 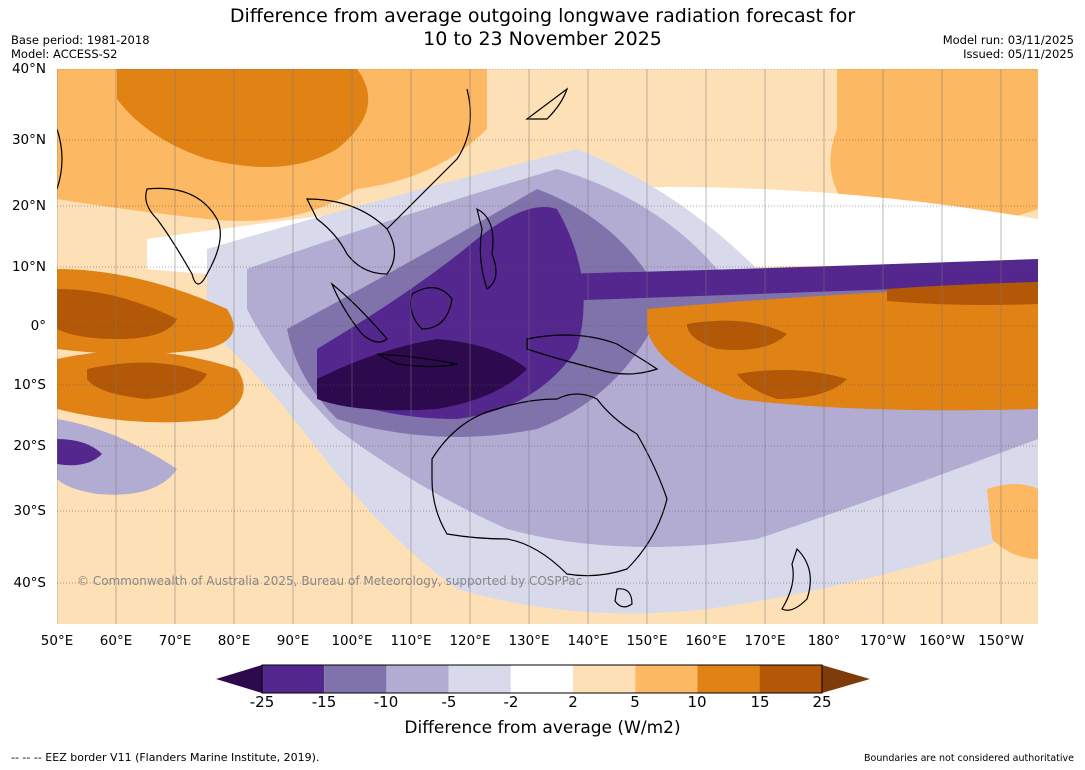 I want to click on positive-region-southeast, so click(x=1012, y=521).